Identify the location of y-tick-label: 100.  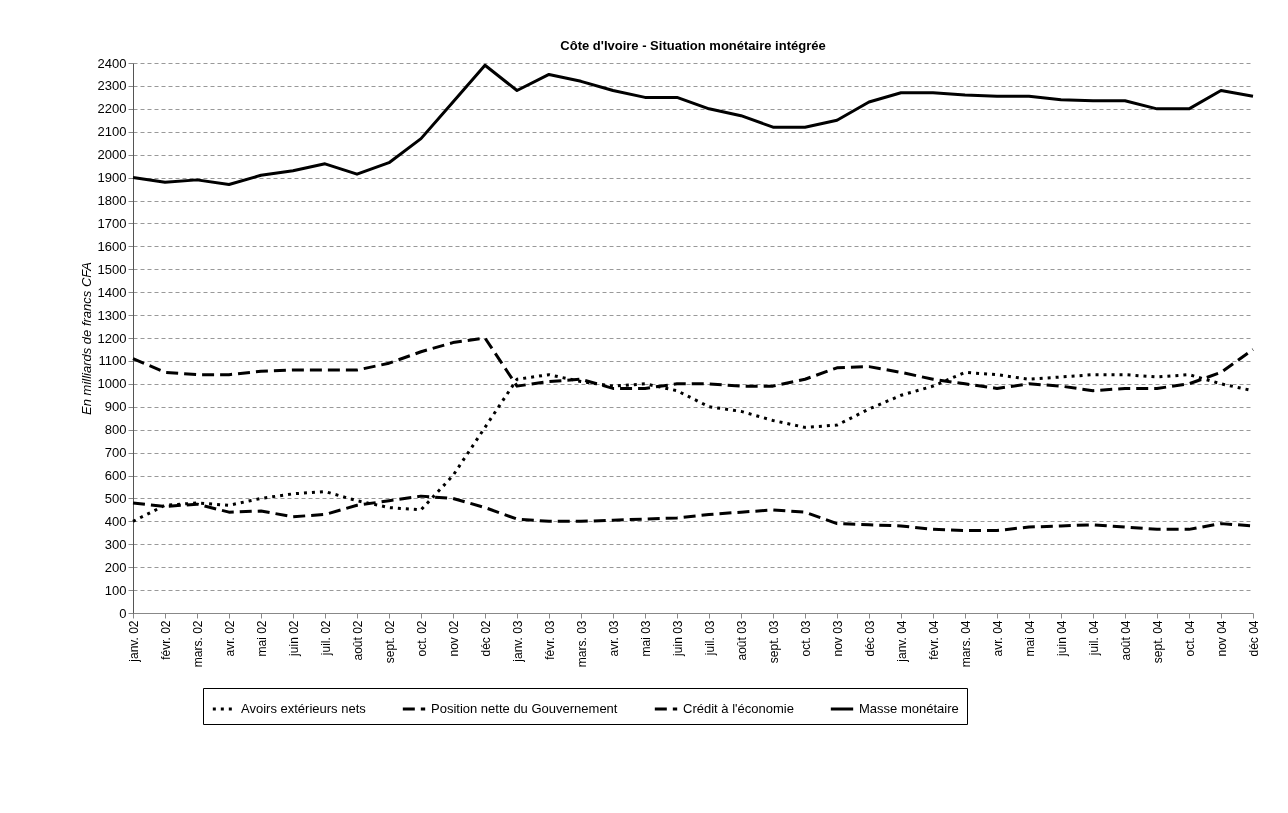
(115, 590).